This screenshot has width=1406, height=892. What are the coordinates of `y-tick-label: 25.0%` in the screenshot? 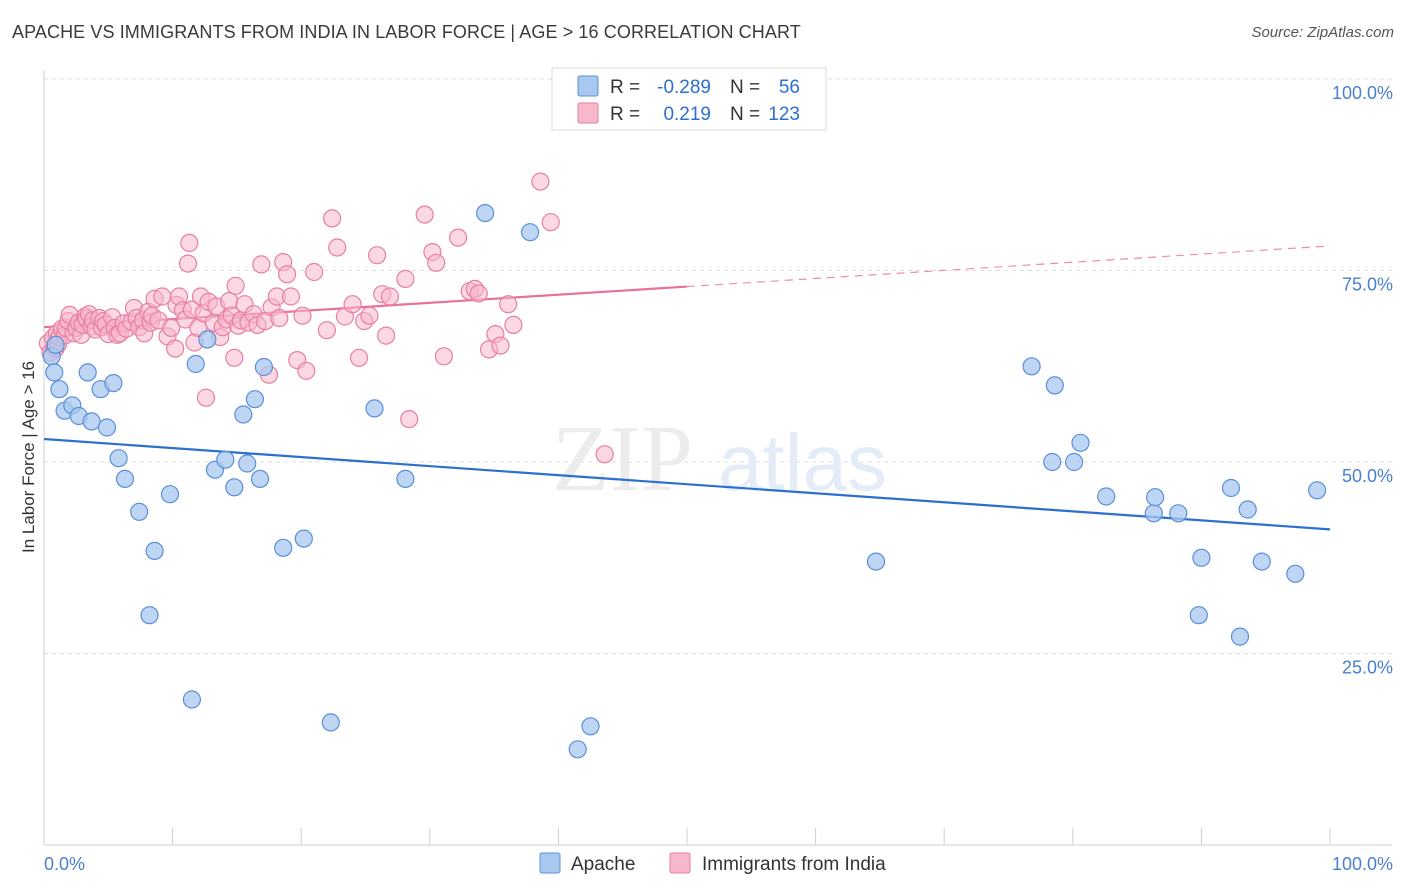 It's located at (1367, 668).